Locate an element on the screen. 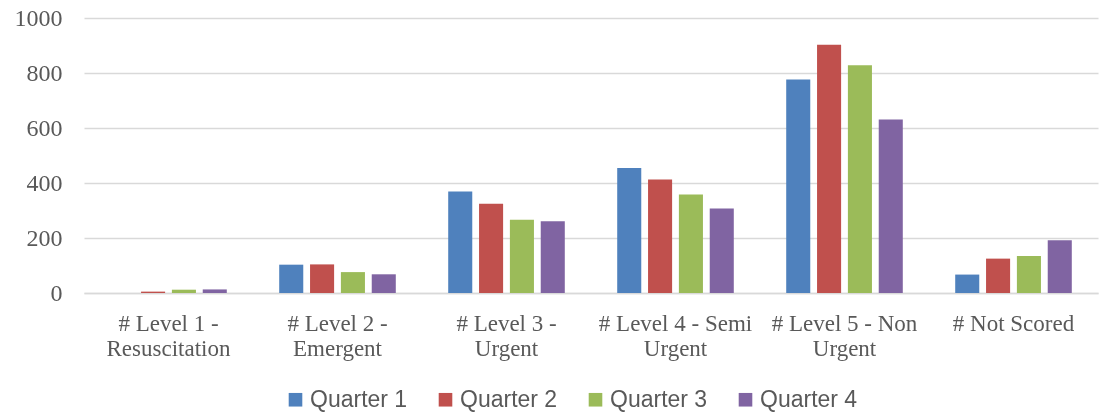 This screenshot has width=1099, height=418. x-tick-label: # Level 1 - Resuscitation is located at coordinates (168, 335).